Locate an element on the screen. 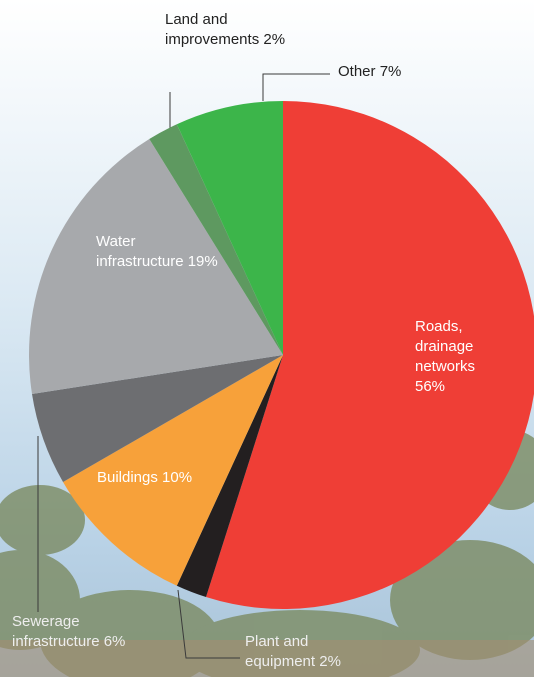 The height and width of the screenshot is (677, 534). slice-label: Water infrastructure 19% is located at coordinates (161, 252).